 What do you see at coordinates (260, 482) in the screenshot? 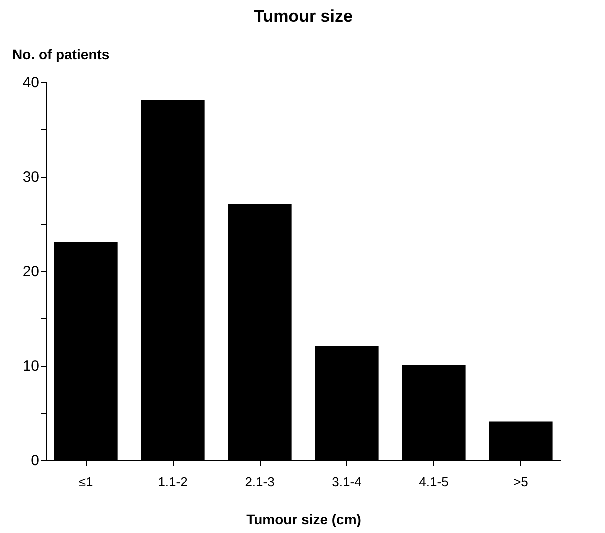
I see `x-tick-label: 2.1-3` at bounding box center [260, 482].